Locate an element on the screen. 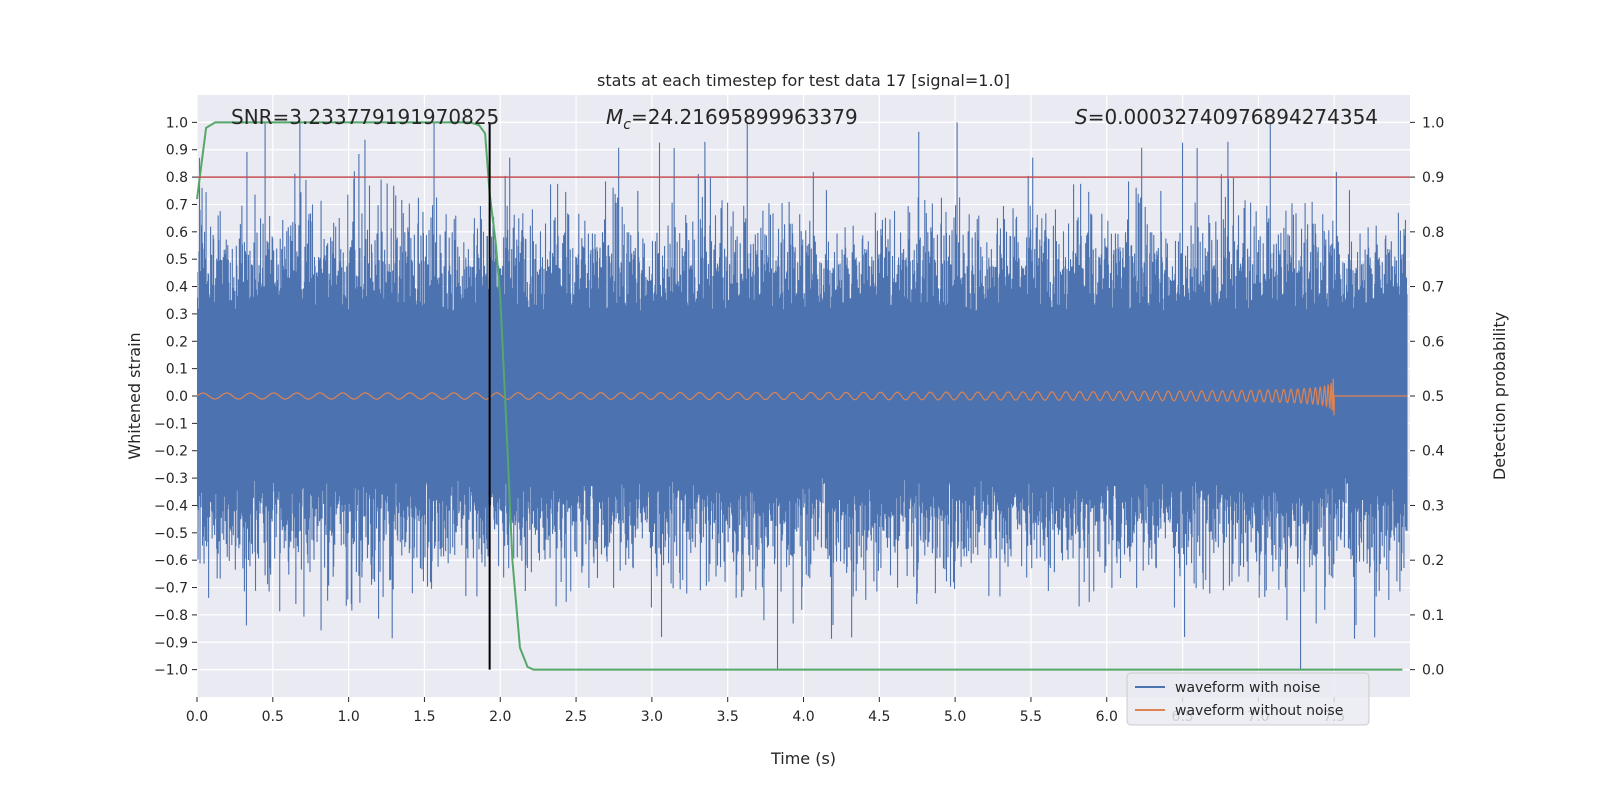  x-tick-label: 0.0 is located at coordinates (197, 717).